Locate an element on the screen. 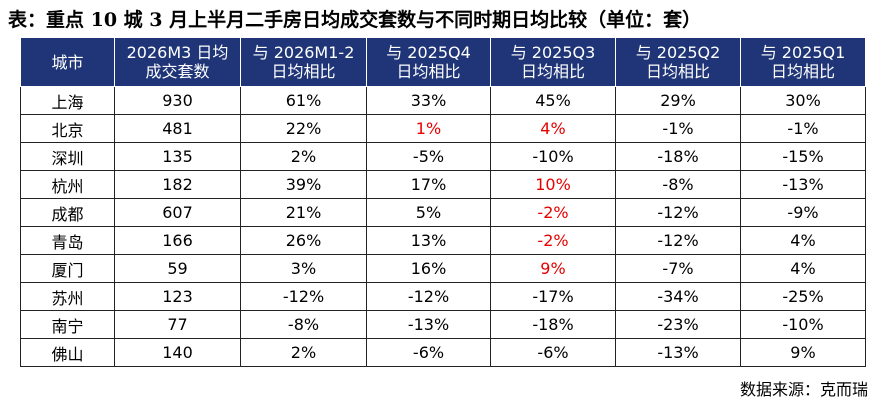  table-row: 北京 481 22% 1% 4% -1% -1% is located at coordinates (443, 128).